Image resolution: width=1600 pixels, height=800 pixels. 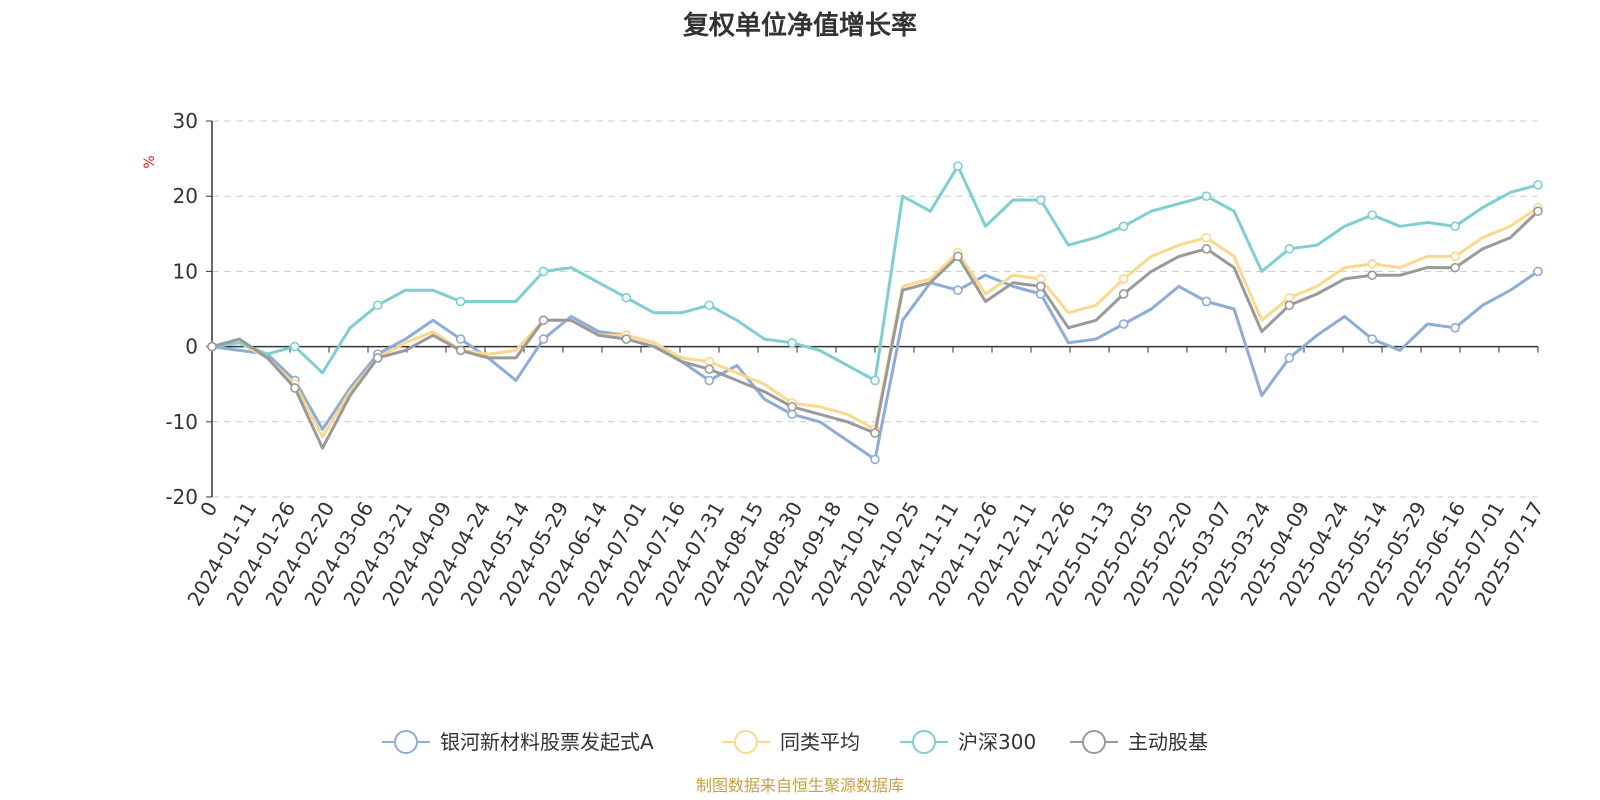 I want to click on y-axis-ticks: 30 20 10 0 -10 -20, so click(x=189, y=309).